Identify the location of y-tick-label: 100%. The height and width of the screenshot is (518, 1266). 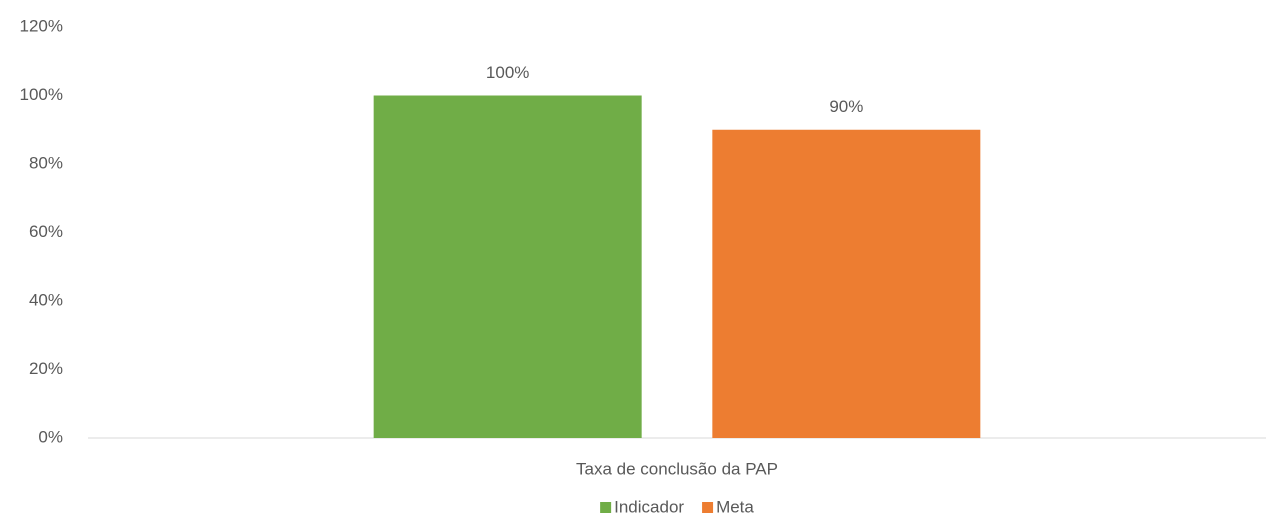
(41, 94).